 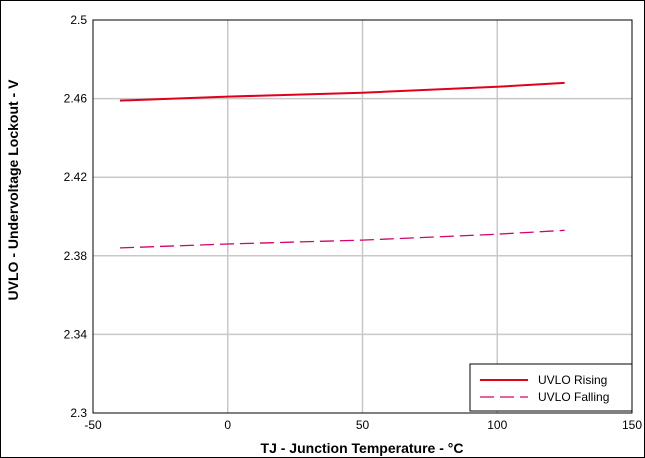 I want to click on x-tick-labels: -50 0 50 100 150, so click(x=363, y=425).